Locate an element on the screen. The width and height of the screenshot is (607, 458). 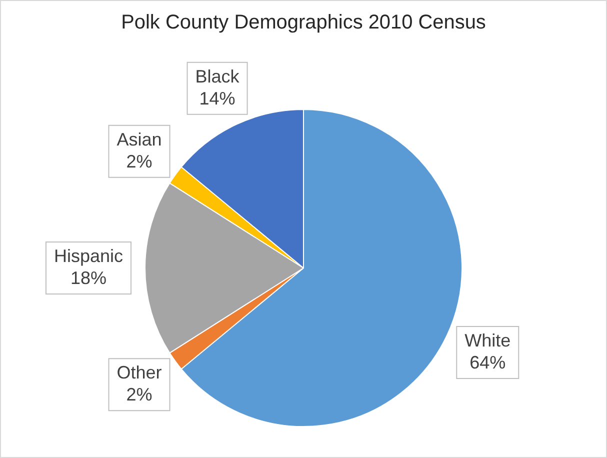
slice-label: Other is located at coordinates (139, 372).